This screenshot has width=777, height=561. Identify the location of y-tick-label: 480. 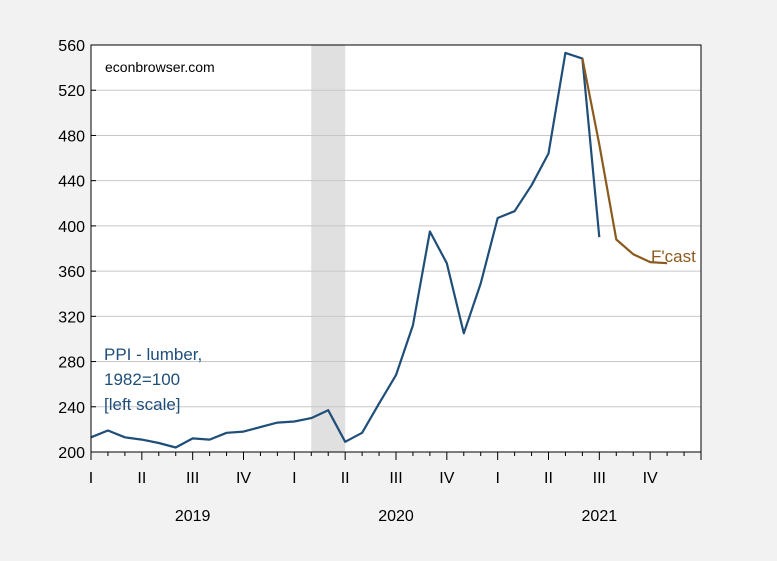
(71, 136).